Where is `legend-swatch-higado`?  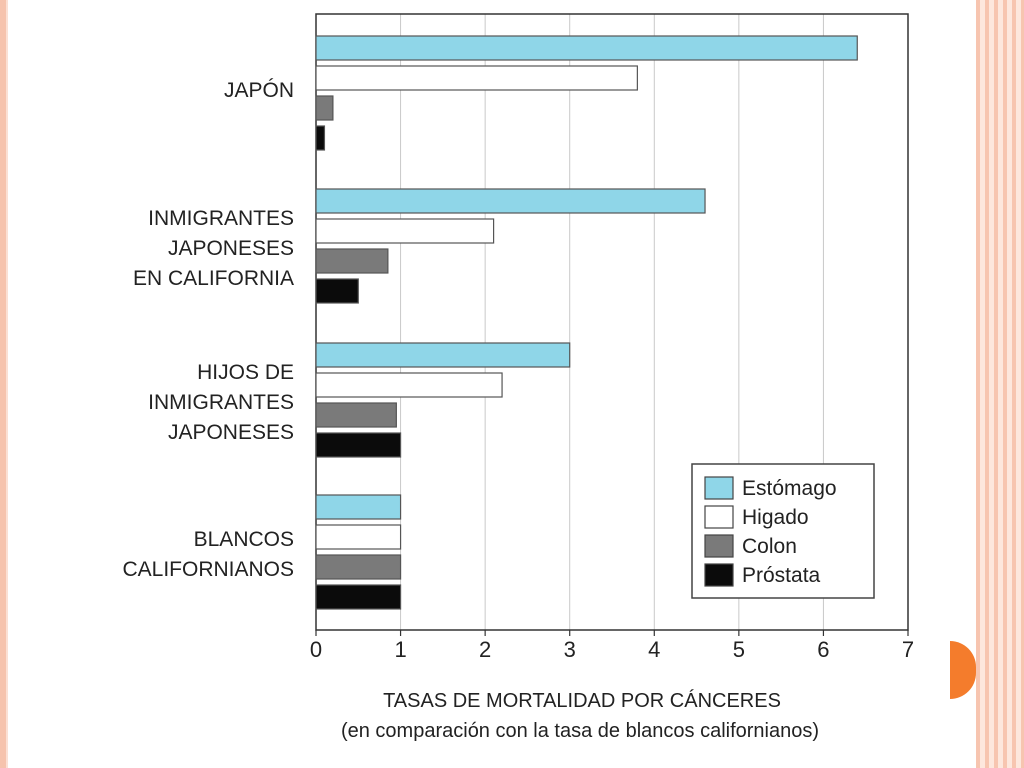
legend-swatch-higado is located at coordinates (719, 517).